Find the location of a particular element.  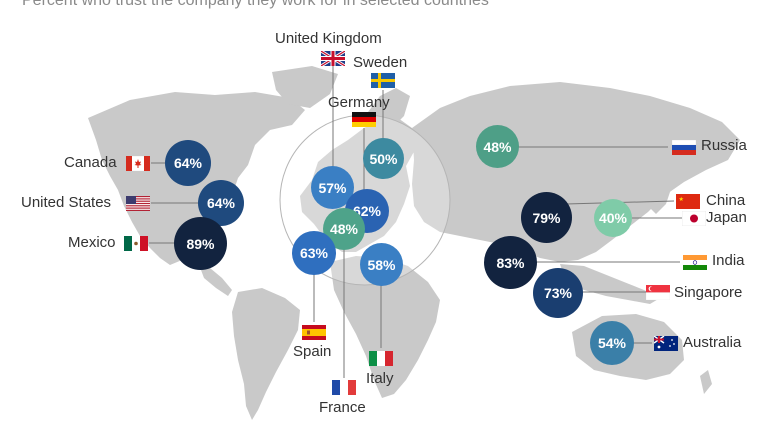

africa-shape is located at coordinates (385, 327).